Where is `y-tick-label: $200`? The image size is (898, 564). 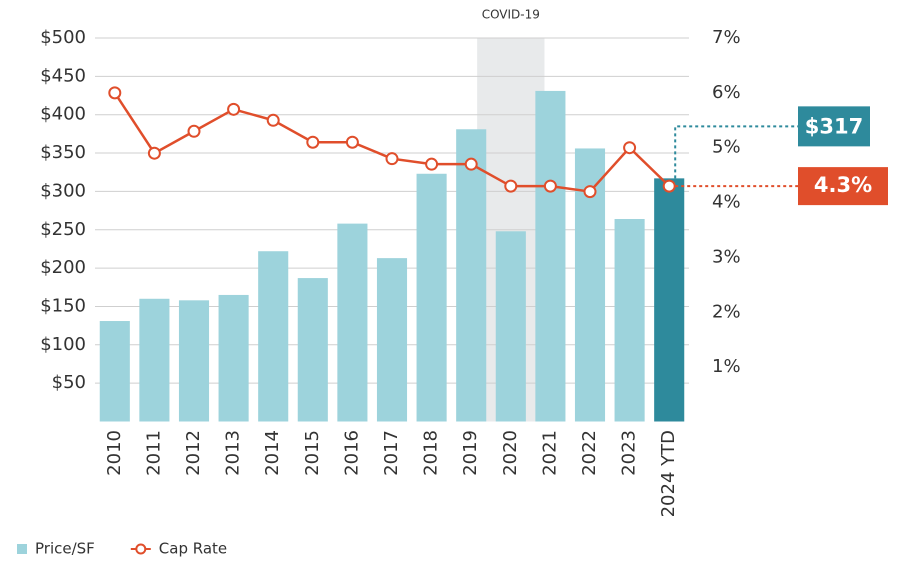 y-tick-label: $200 is located at coordinates (63, 267).